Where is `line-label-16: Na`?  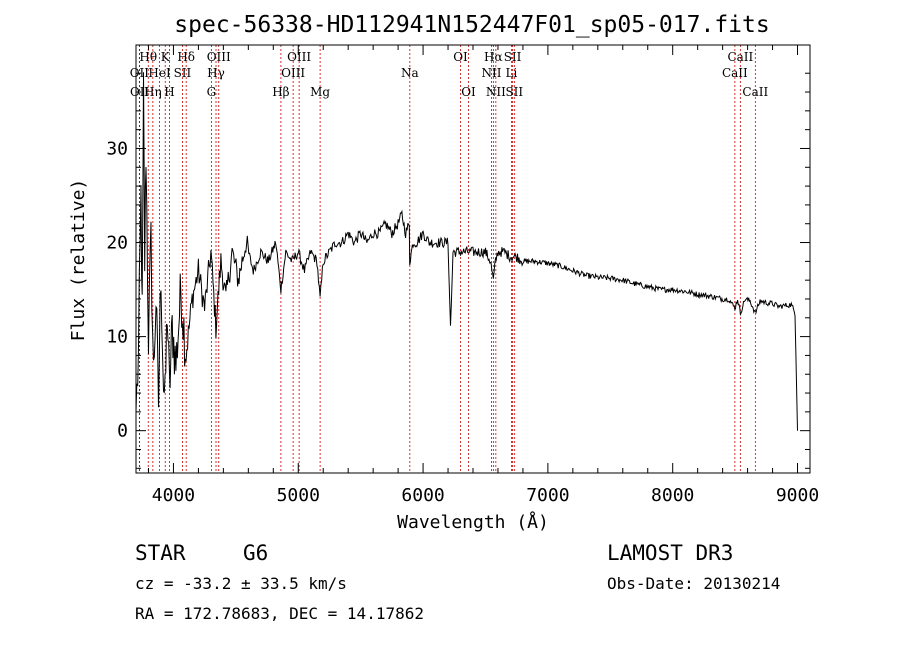 line-label-16: Na is located at coordinates (410, 73).